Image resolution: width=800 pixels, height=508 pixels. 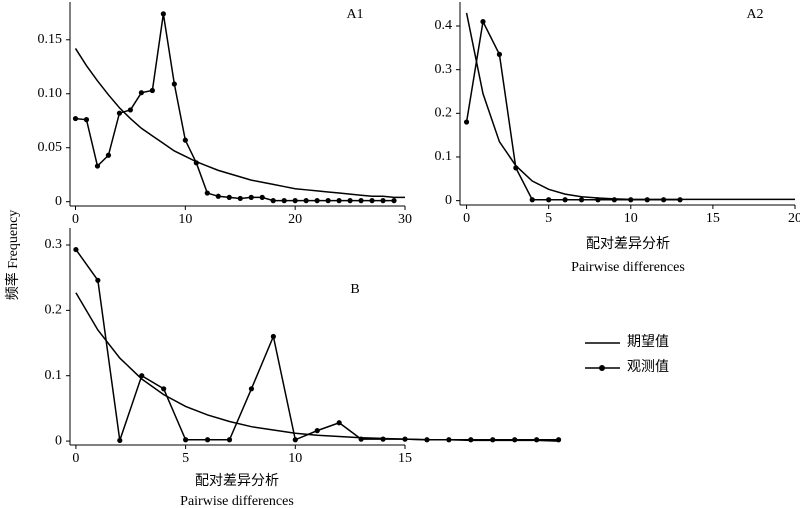 What do you see at coordinates (54, 310) in the screenshot?
I see `y-tick-label: 0.2` at bounding box center [54, 310].